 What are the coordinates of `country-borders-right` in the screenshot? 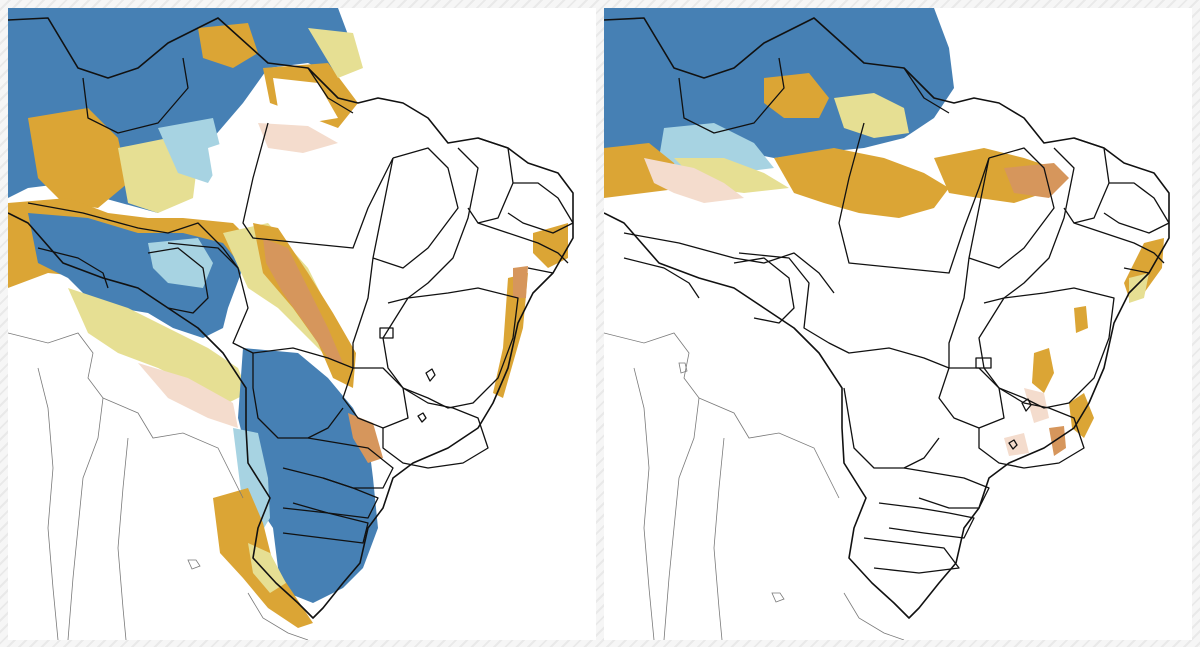 It's located at (754, 486).